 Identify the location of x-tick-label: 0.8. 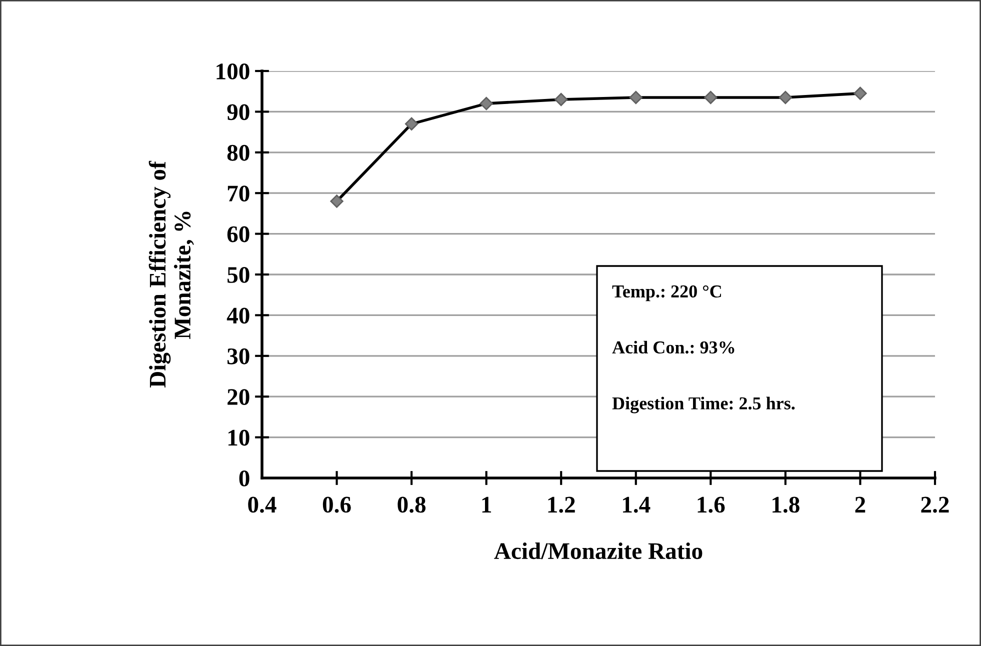
(412, 504).